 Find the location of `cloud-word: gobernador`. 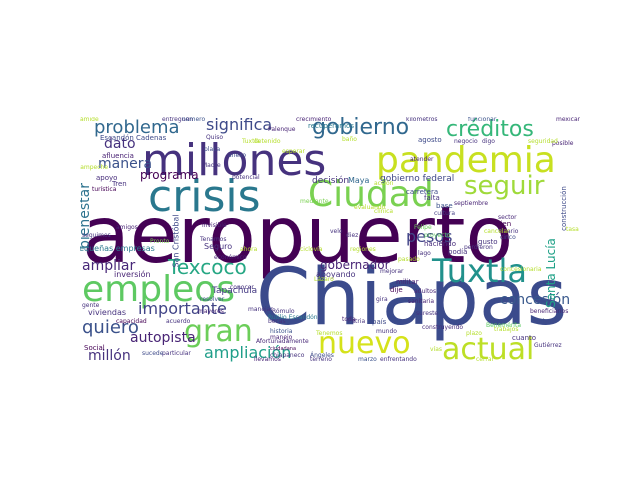

cloud-word: gobernador is located at coordinates (355, 265).